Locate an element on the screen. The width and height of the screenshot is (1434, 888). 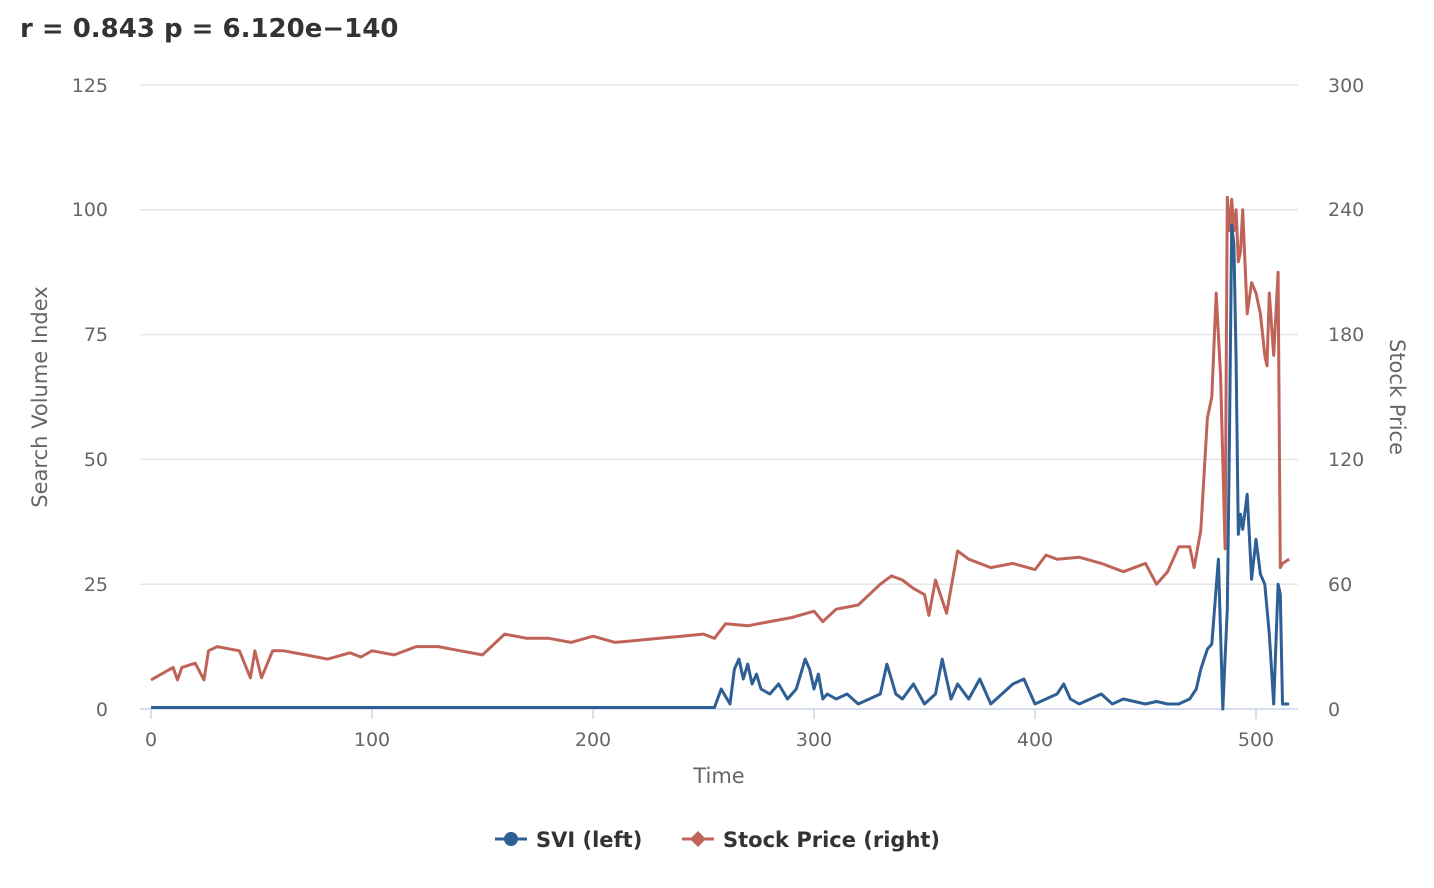
x-tick-label: 500 is located at coordinates (1256, 740).